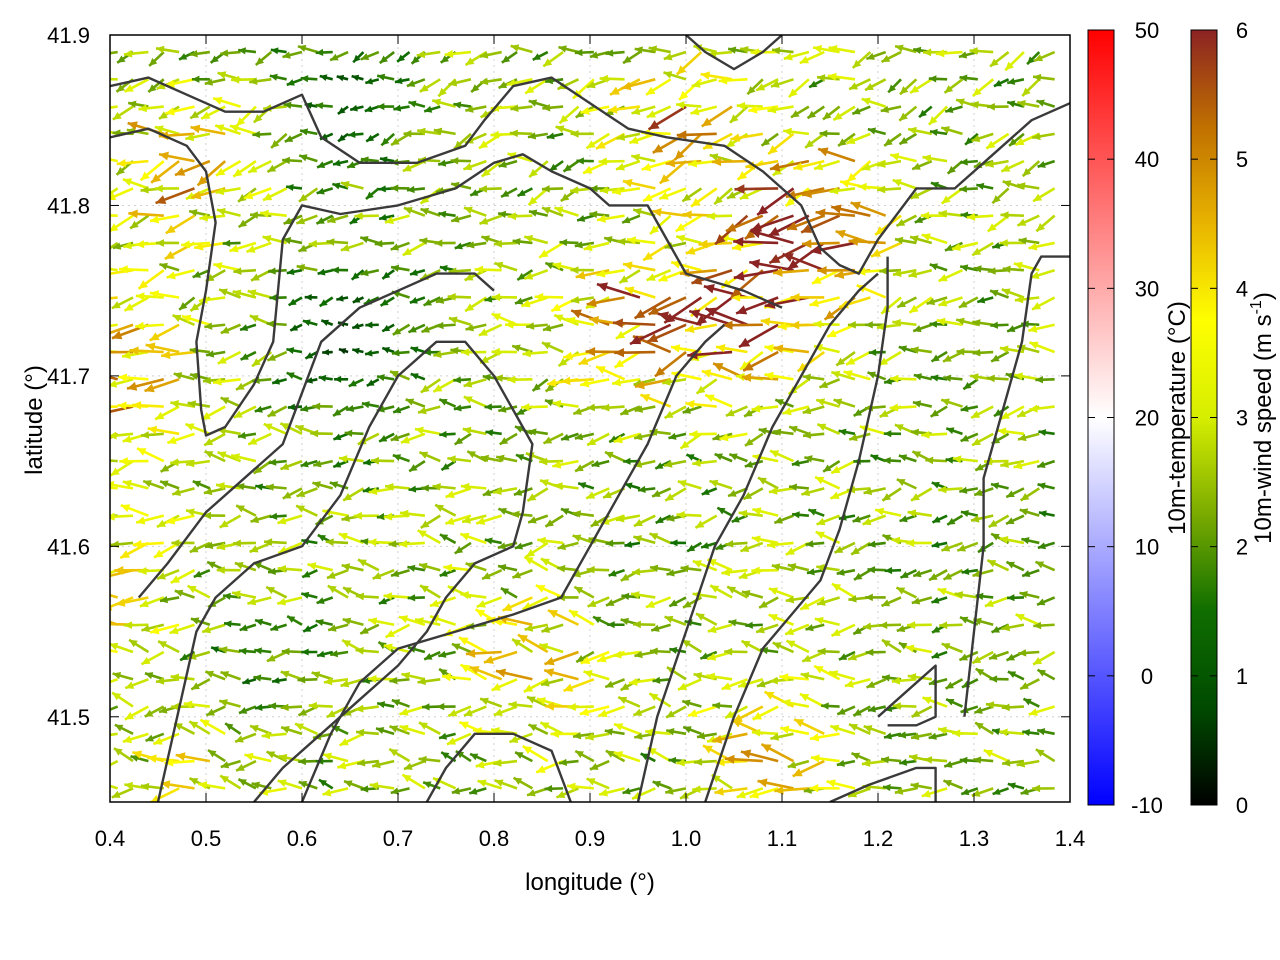  Describe the element at coordinates (1139, 418) in the screenshot. I see `temperature-colorbar: 50 40 30 20 10 0 -10 10m-temperature (°C)` at that location.